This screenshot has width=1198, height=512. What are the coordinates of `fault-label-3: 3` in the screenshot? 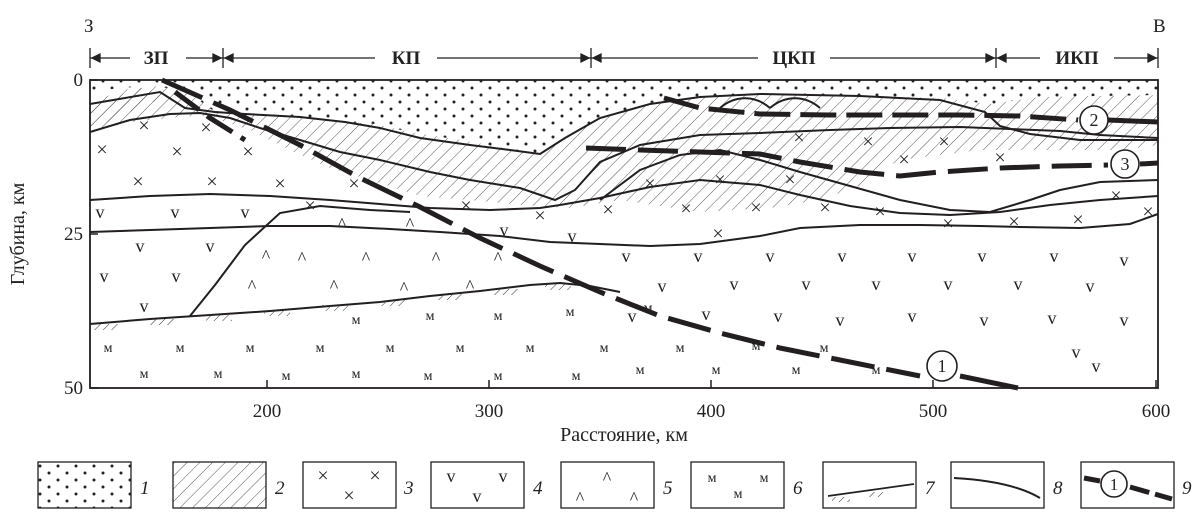 It's located at (1125, 164).